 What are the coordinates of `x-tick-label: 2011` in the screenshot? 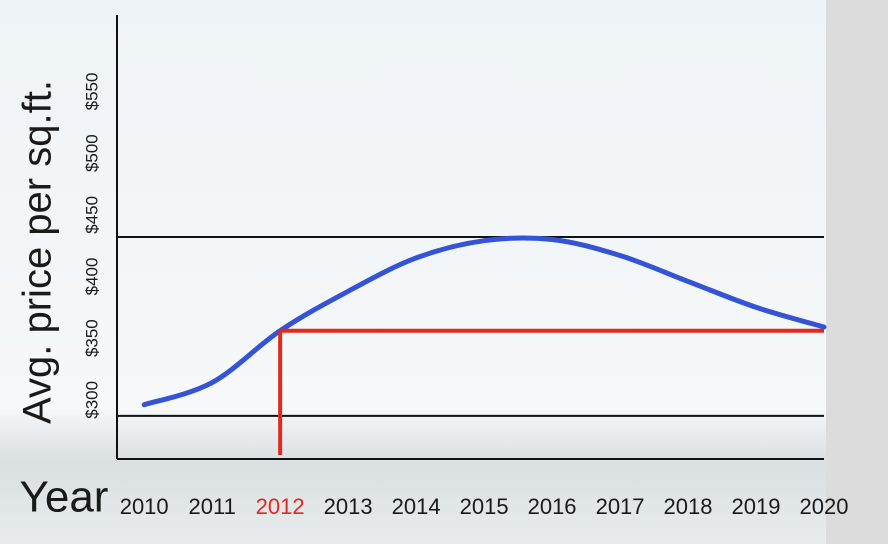 It's located at (212, 506).